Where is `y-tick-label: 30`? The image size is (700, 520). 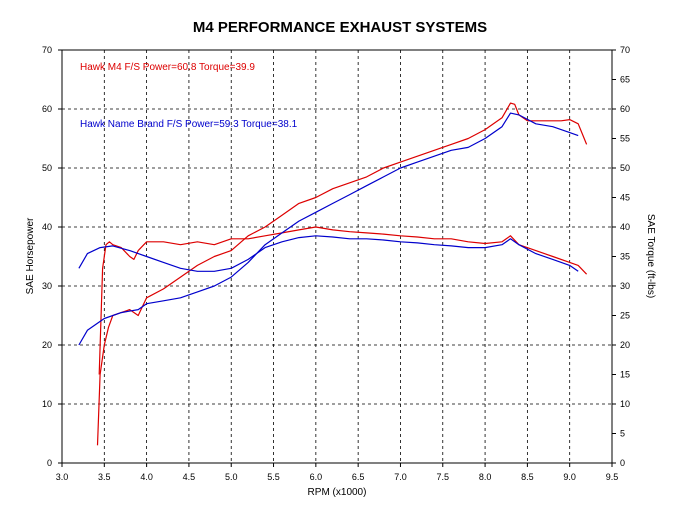 y-tick-label: 30 is located at coordinates (47, 286).